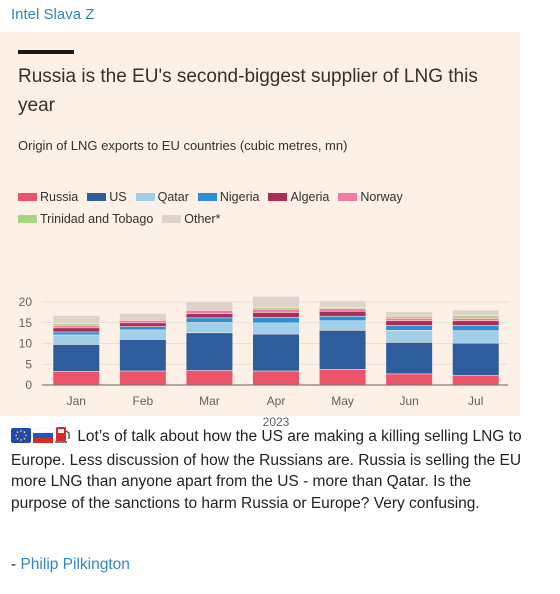 The image size is (560, 594). Describe the element at coordinates (53, 14) in the screenshot. I see `channel-name: Intel Slava Z` at that location.